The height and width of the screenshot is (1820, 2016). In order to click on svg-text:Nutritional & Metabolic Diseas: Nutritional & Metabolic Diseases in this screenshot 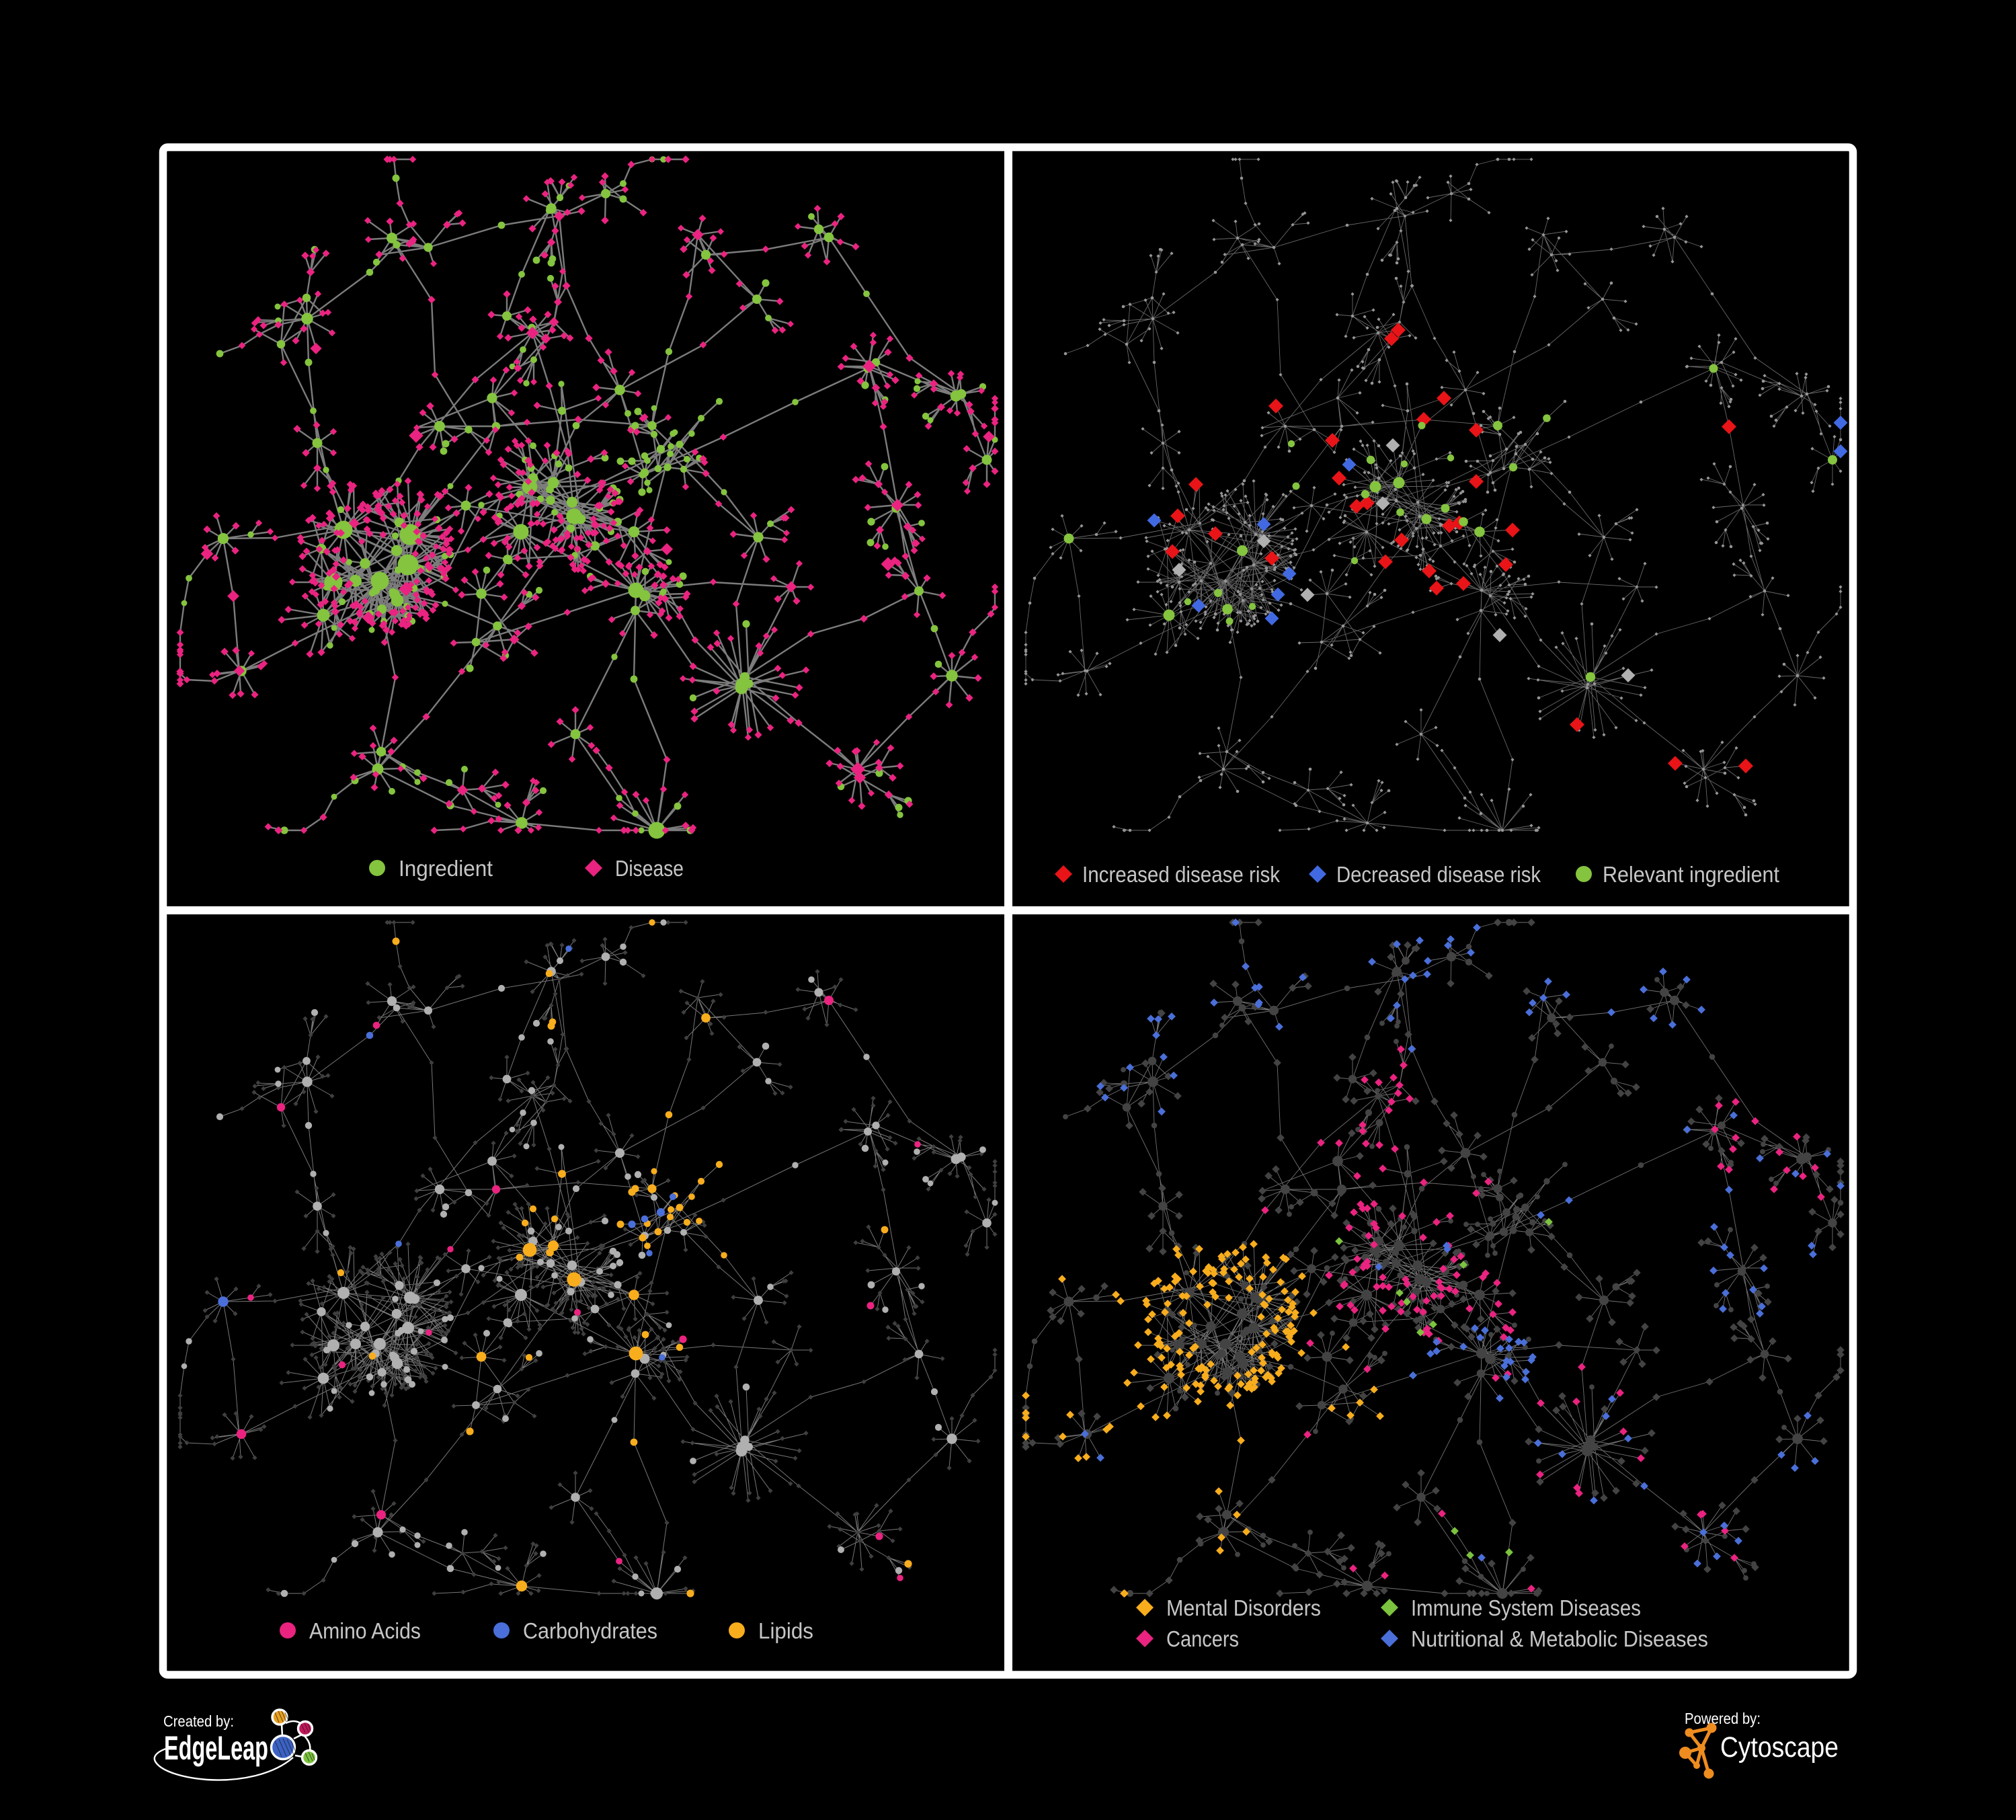, I will do `click(1559, 1638)`.